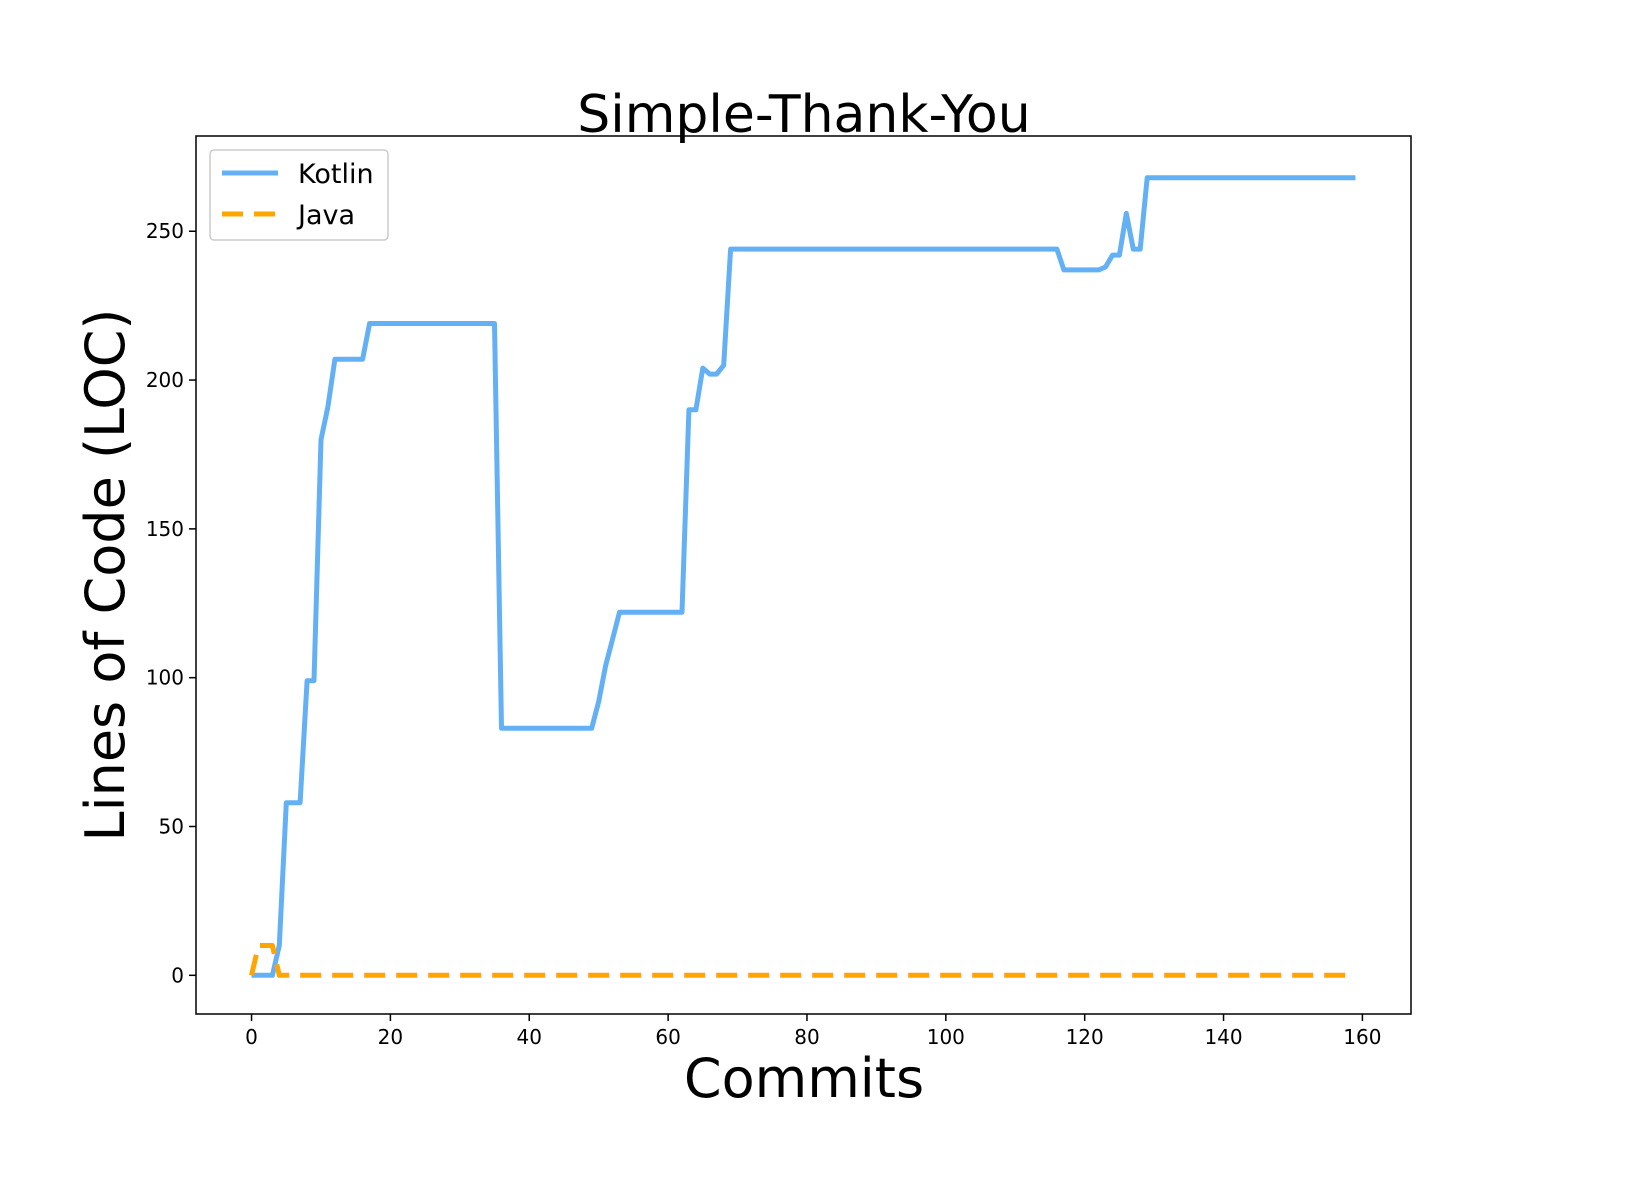 This screenshot has width=1650, height=1200. What do you see at coordinates (1085, 1037) in the screenshot?
I see `x-tick-label: 120` at bounding box center [1085, 1037].